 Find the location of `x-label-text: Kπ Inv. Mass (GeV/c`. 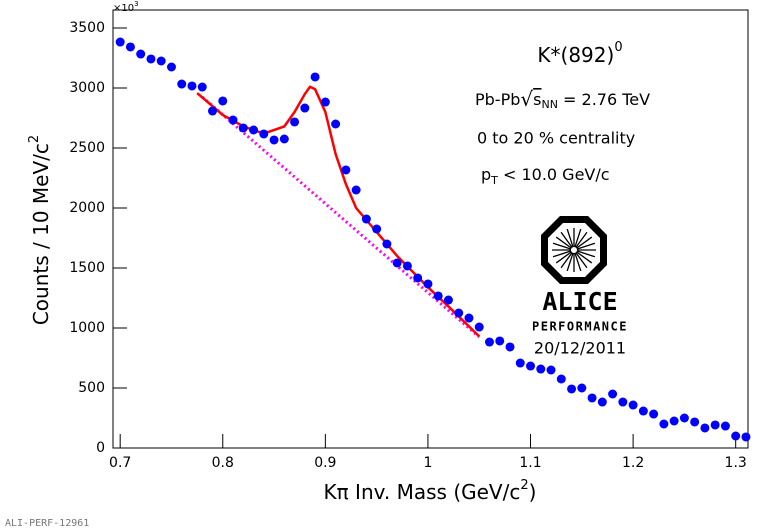

x-label-text: Kπ Inv. Mass (GeV/c is located at coordinates (422, 492).